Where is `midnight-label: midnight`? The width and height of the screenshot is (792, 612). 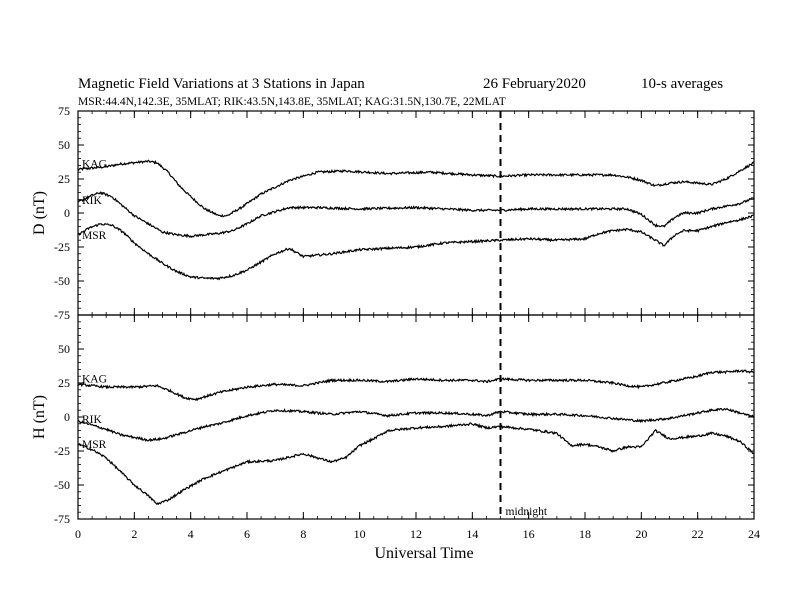
midnight-label: midnight is located at coordinates (527, 512).